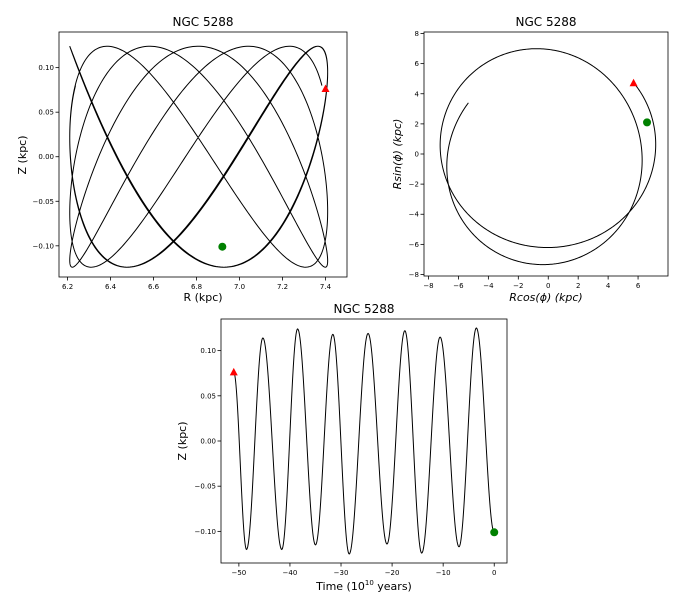 This screenshot has height=602, width=683. Describe the element at coordinates (458, 286) in the screenshot. I see `x-tick-label: −6` at that location.